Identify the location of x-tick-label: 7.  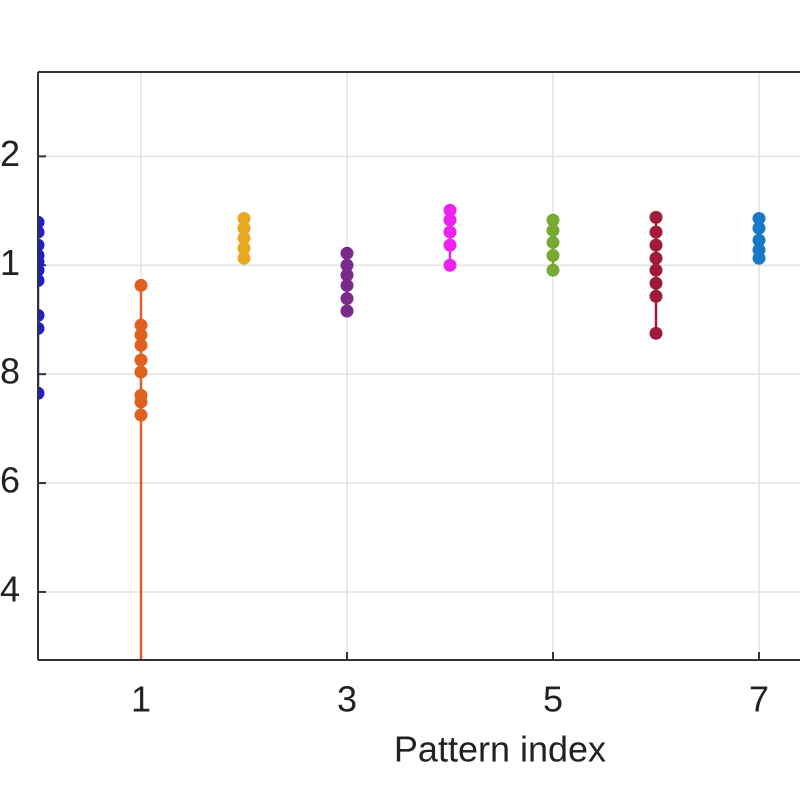
(759, 699).